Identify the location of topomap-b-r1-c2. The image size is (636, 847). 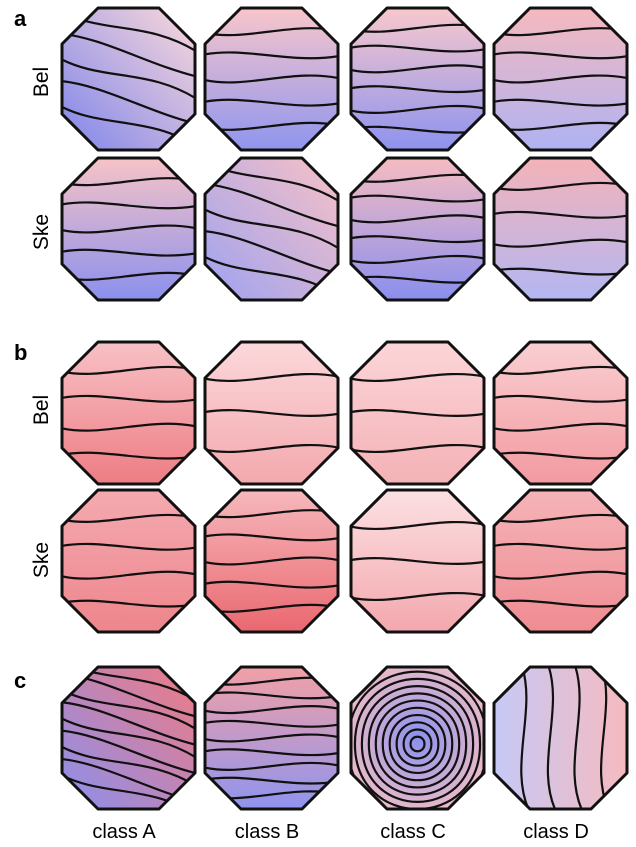
(271, 413).